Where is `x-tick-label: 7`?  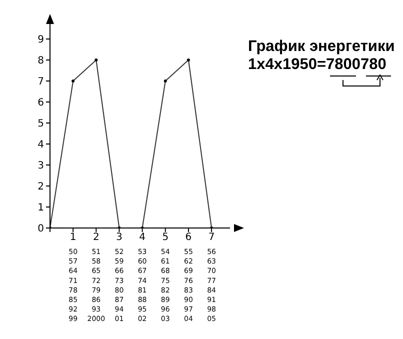 x-tick-label: 7 is located at coordinates (211, 238).